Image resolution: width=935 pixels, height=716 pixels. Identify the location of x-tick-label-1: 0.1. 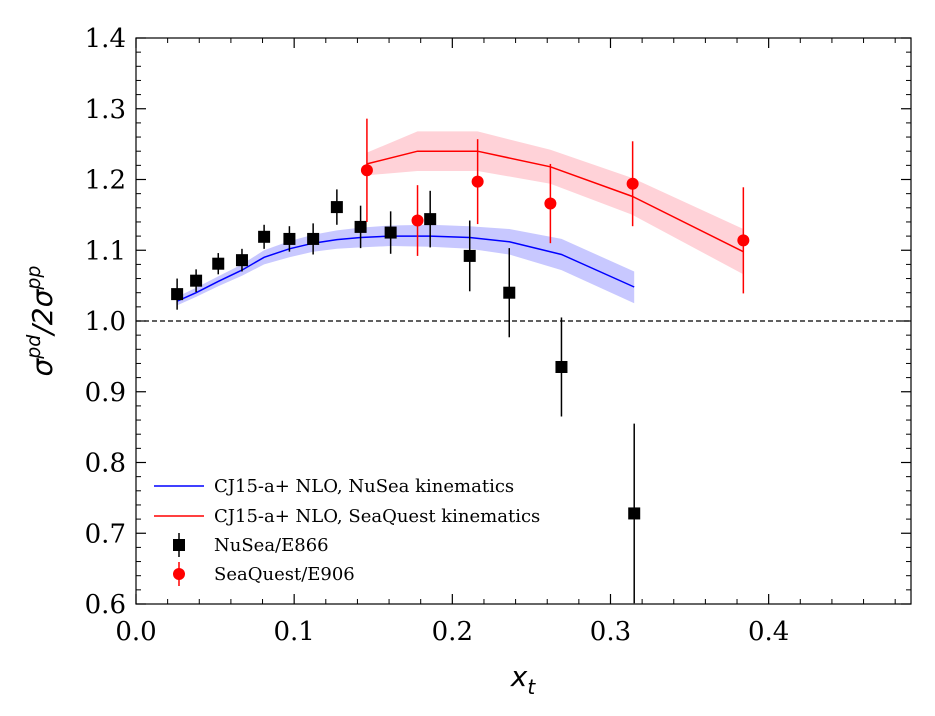
(293, 632).